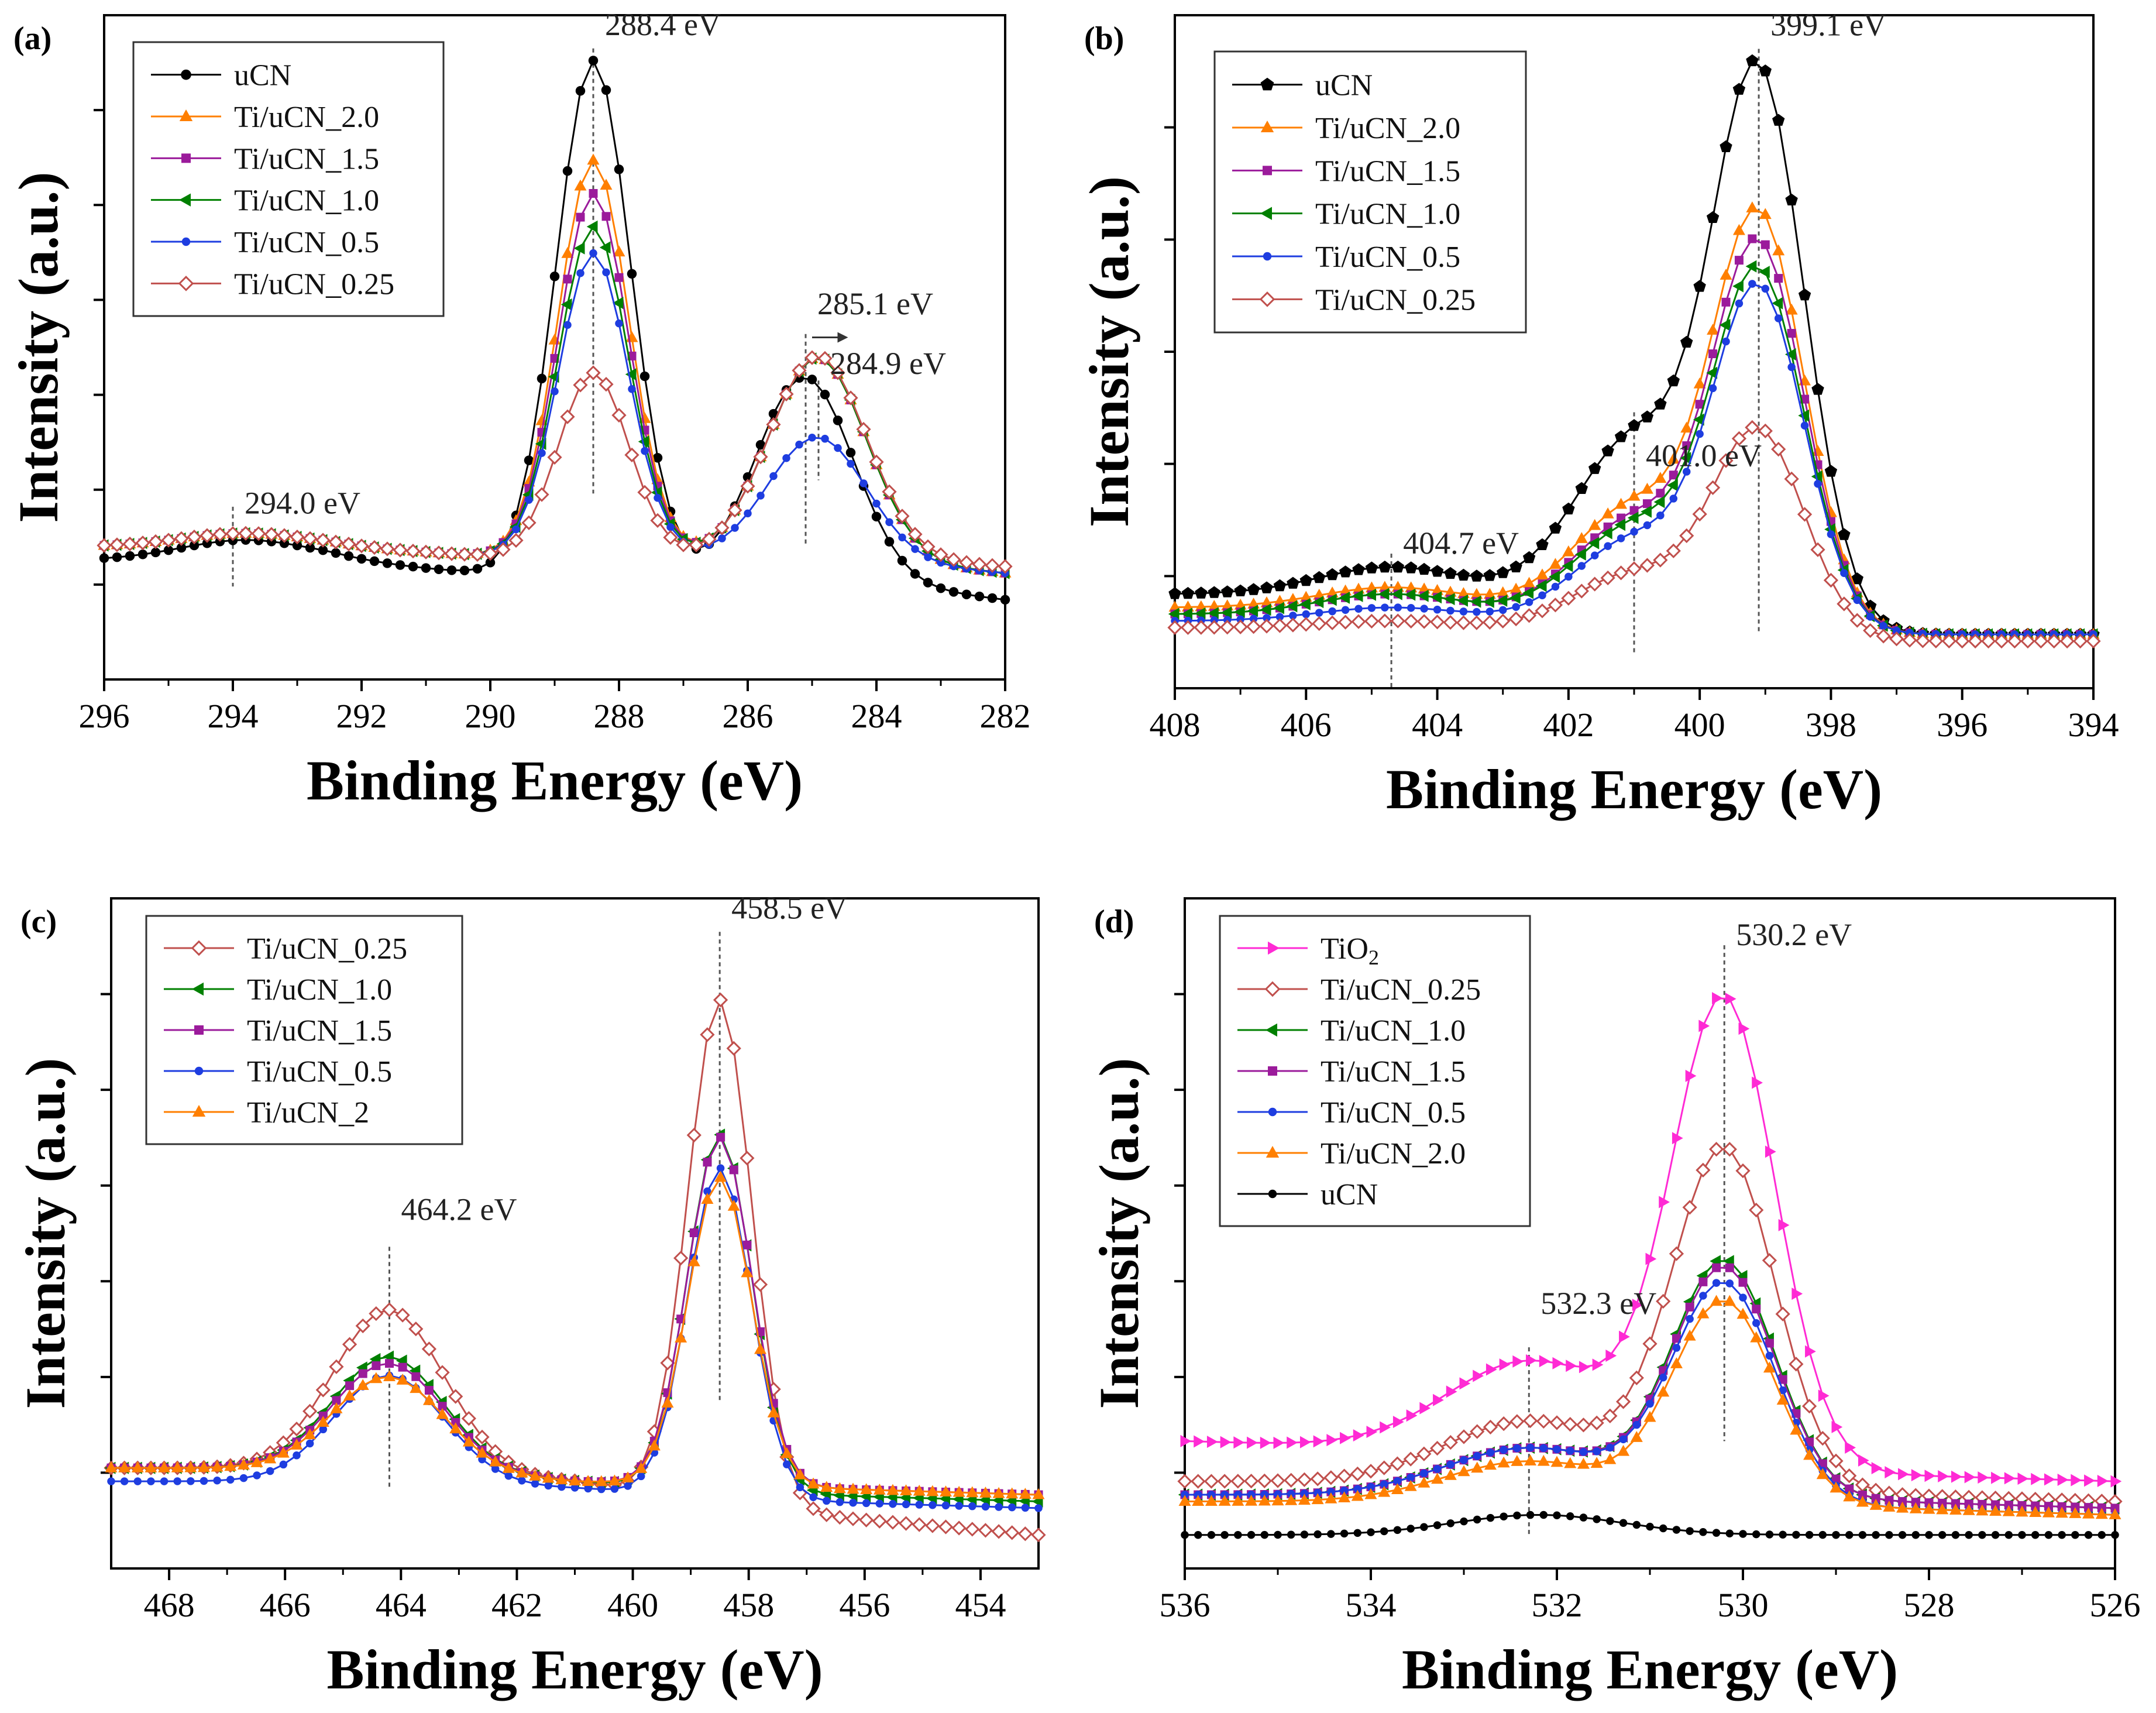  What do you see at coordinates (306, 242) in the screenshot?
I see `legend-entry: Ti/uCN_0.5` at bounding box center [306, 242].